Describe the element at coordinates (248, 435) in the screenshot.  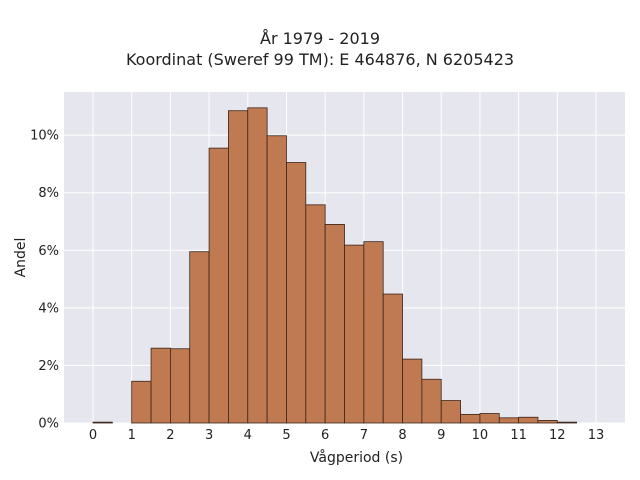
I see `x-tick-label: 4` at that location.